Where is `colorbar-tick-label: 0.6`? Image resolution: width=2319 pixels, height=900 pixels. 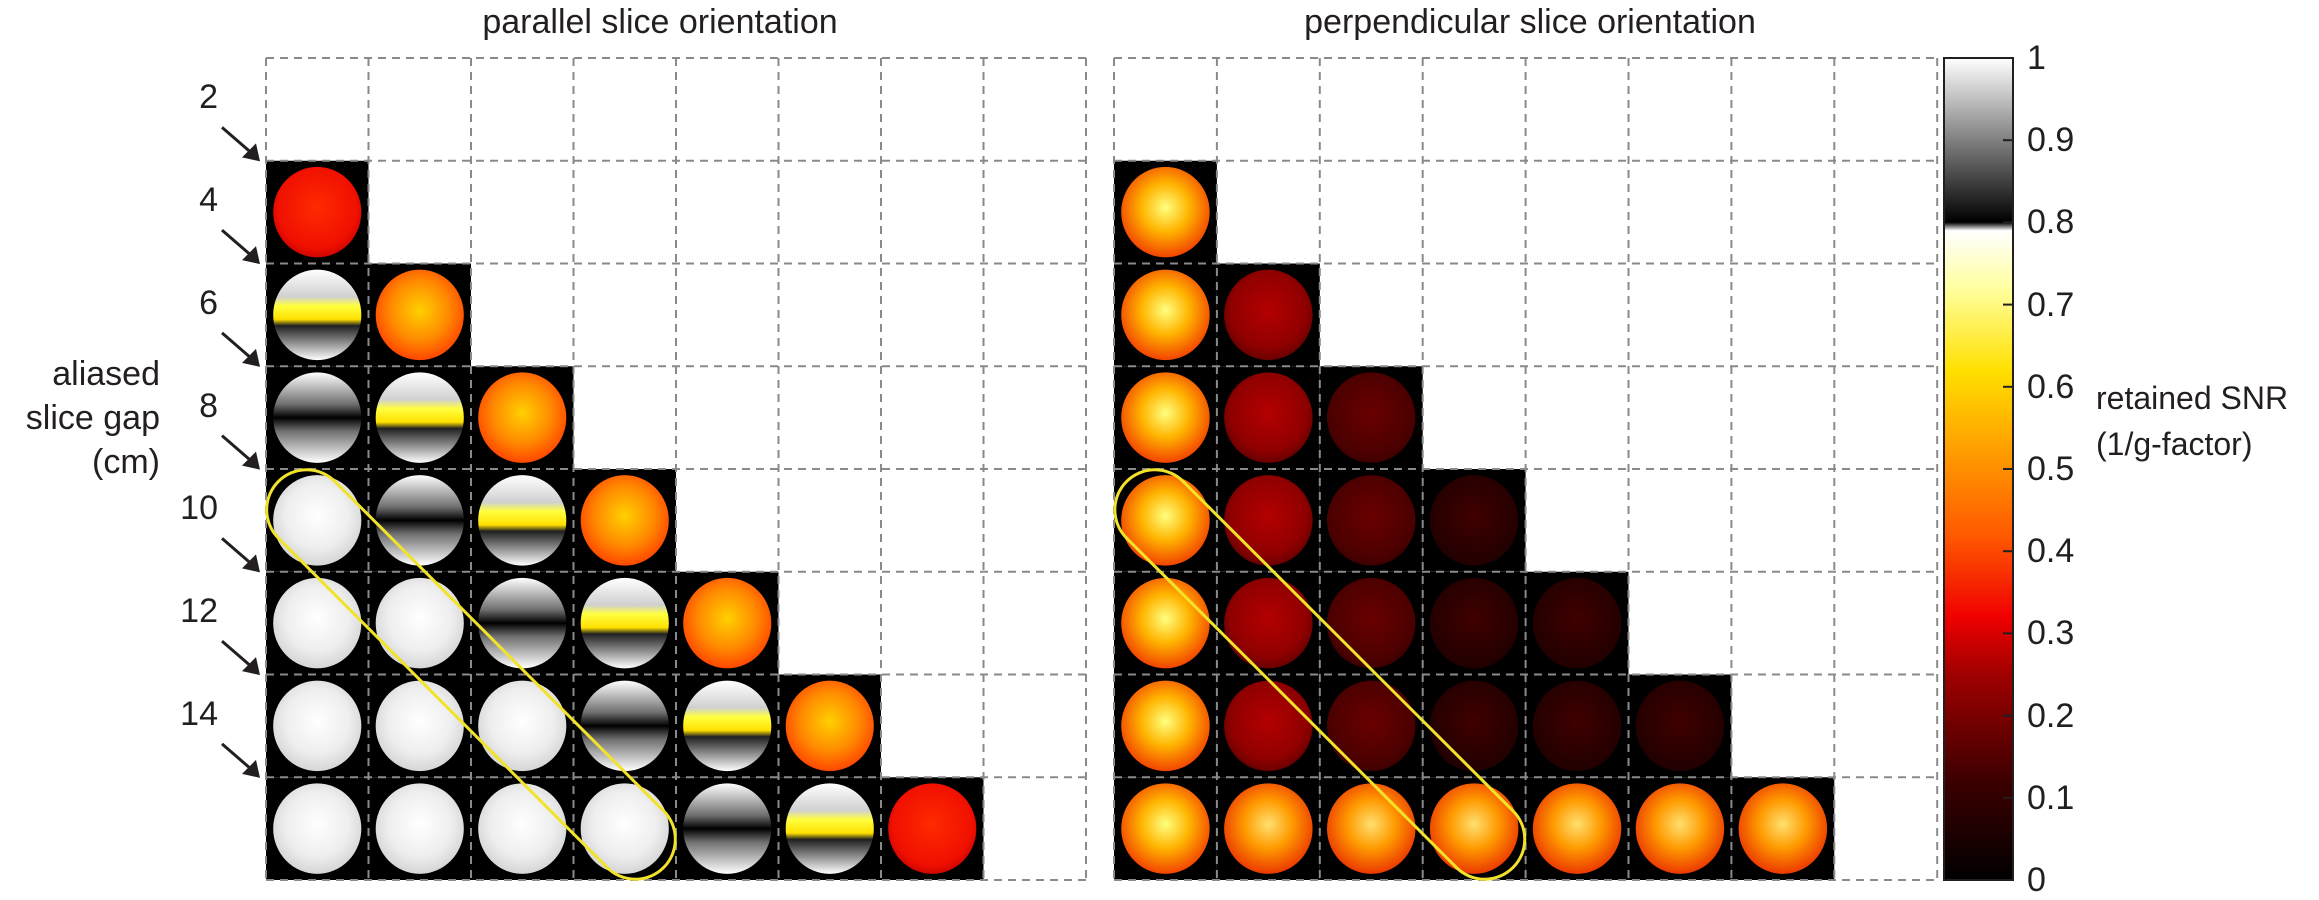 colorbar-tick-label: 0.6 is located at coordinates (2051, 386).